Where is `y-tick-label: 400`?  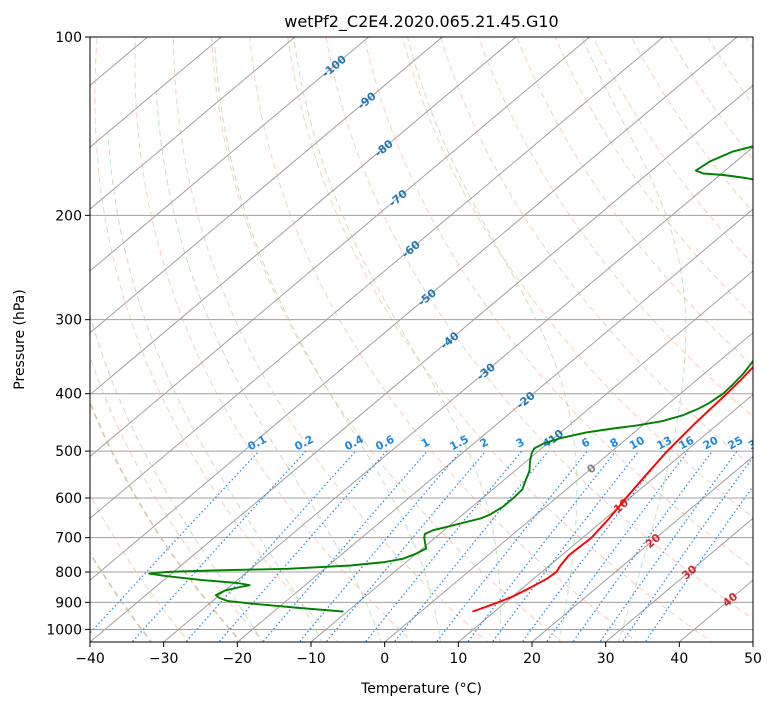
y-tick-label: 400 is located at coordinates (68, 395).